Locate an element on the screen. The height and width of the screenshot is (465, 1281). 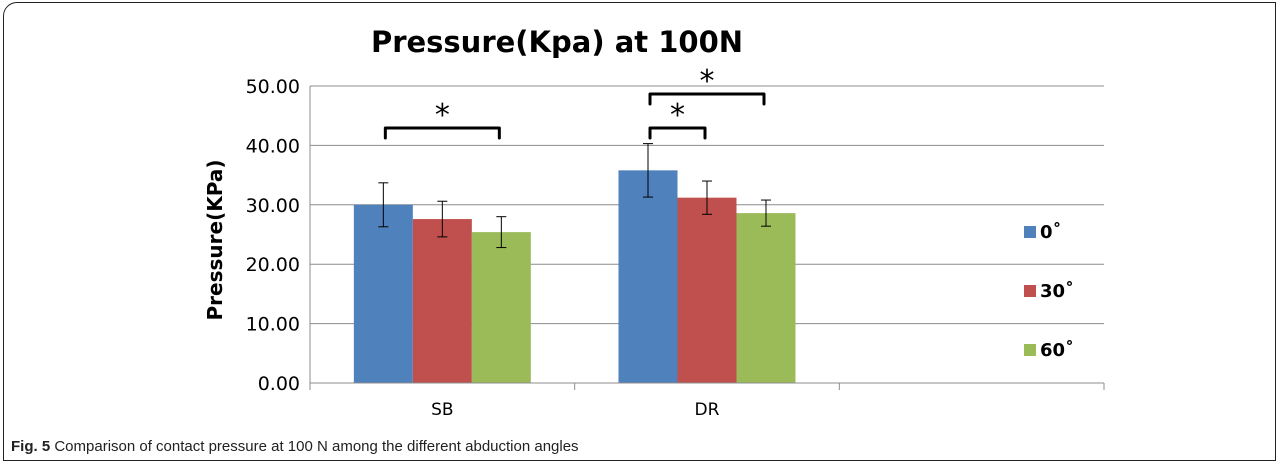
legend-label: 30˚ is located at coordinates (1057, 291).